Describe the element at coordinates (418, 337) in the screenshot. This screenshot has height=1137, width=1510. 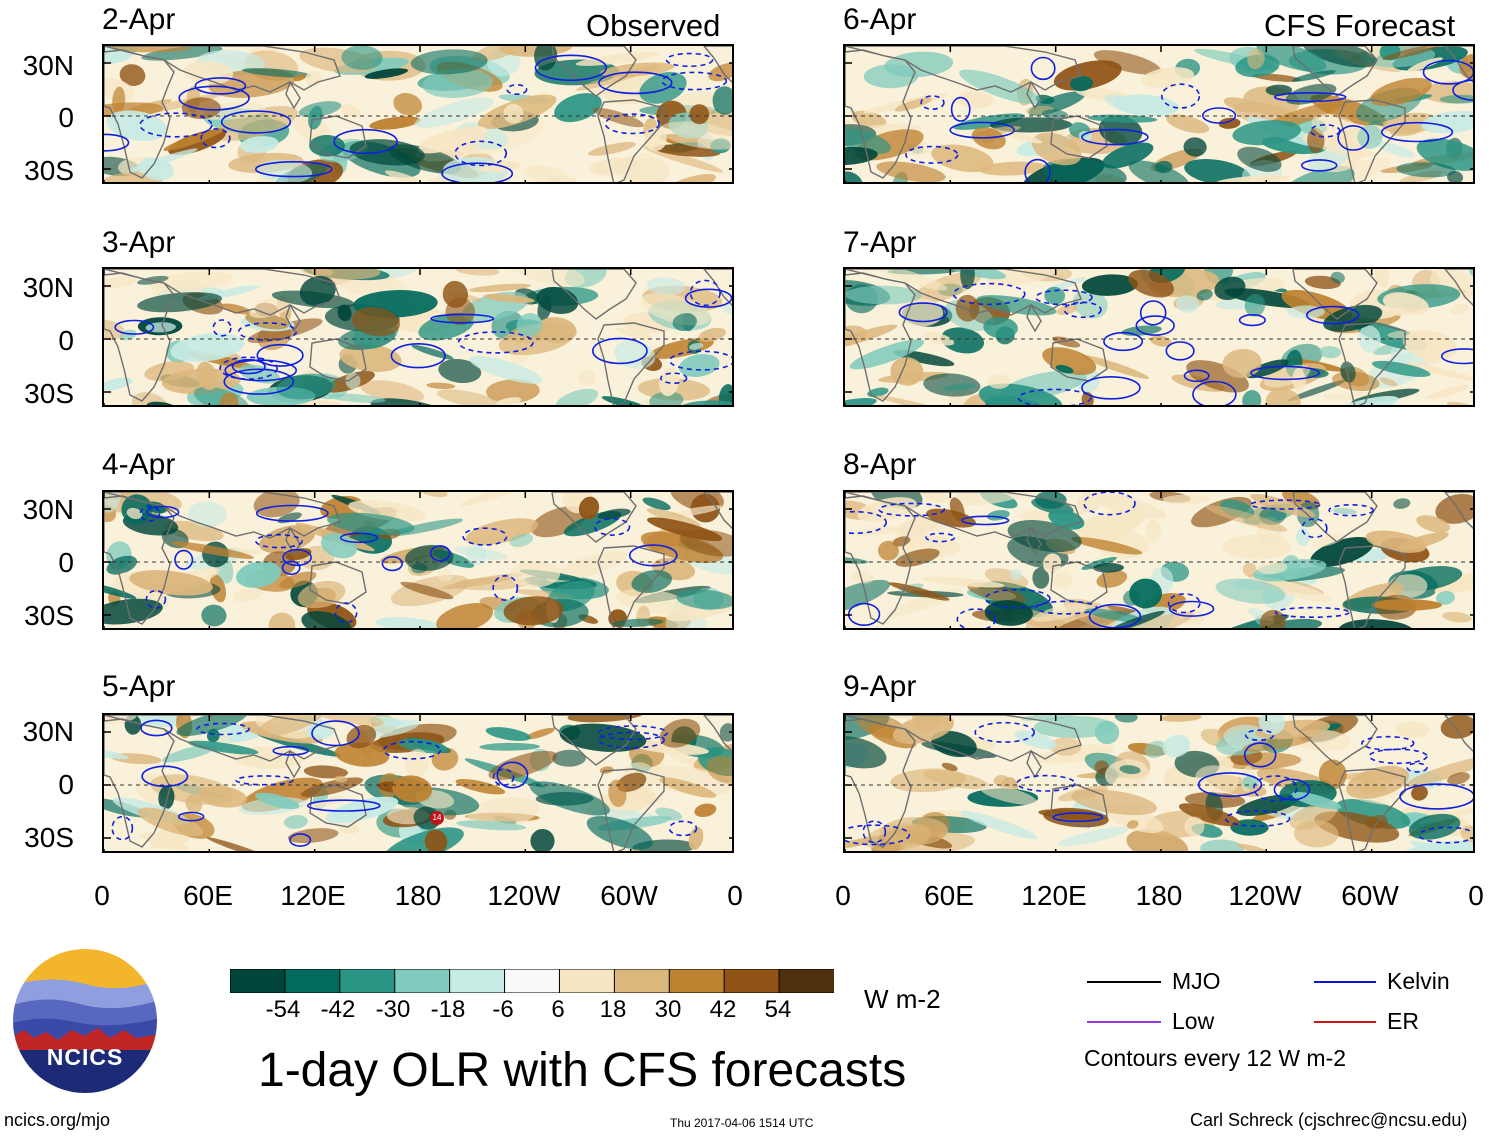
I see `map-panel-3-apr` at that location.